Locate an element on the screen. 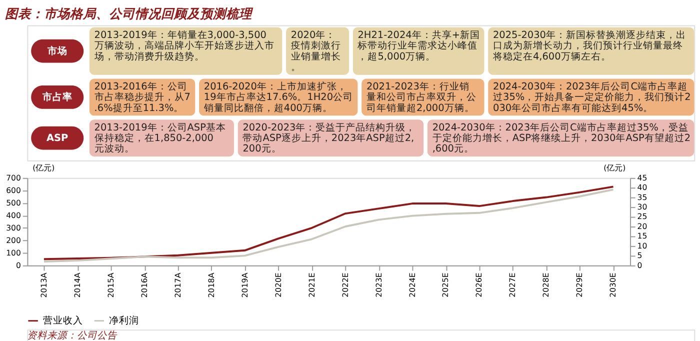 This screenshot has height=341, width=700. text: 资料来源：公司公告 is located at coordinates (72, 335).